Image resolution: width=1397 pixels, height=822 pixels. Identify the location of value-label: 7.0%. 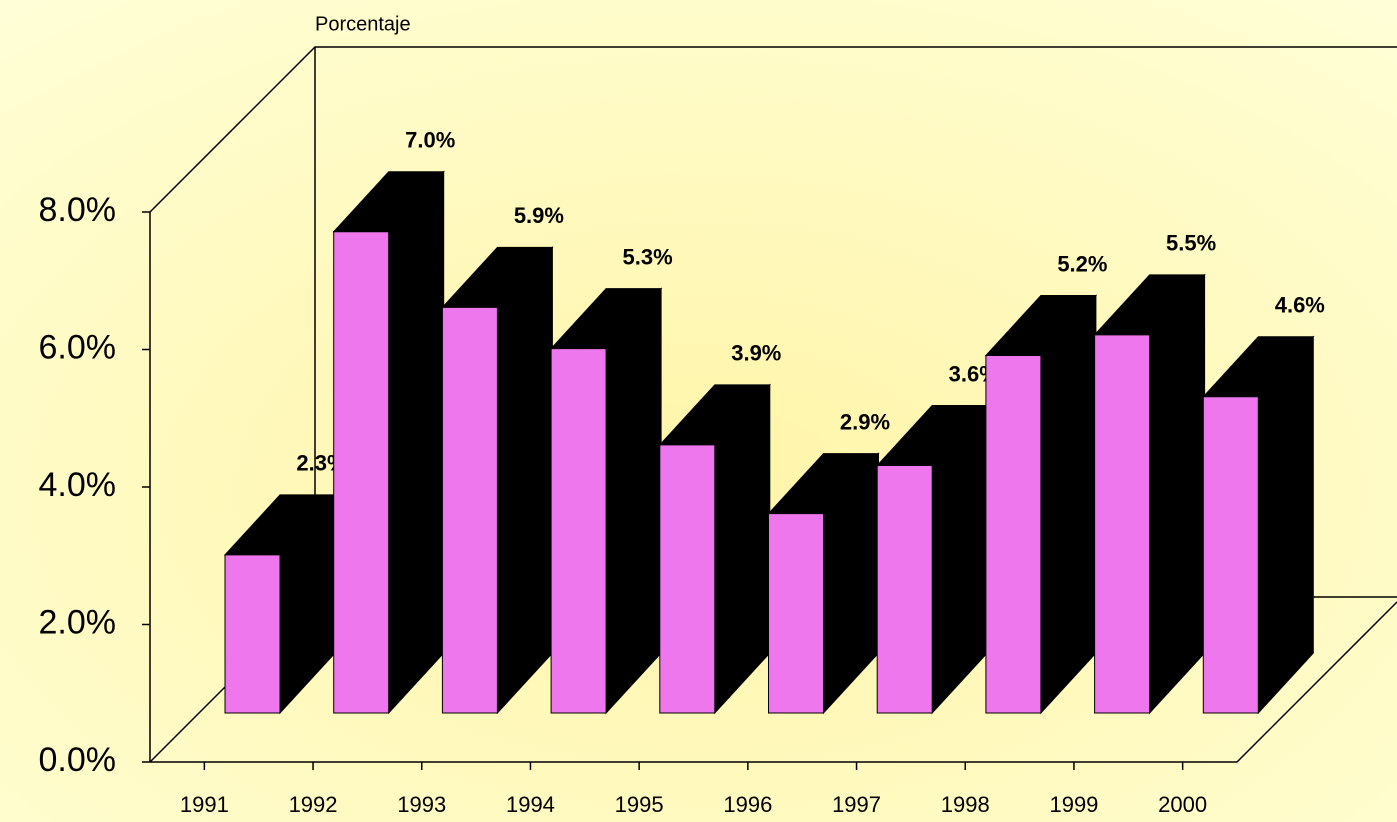
(430, 140).